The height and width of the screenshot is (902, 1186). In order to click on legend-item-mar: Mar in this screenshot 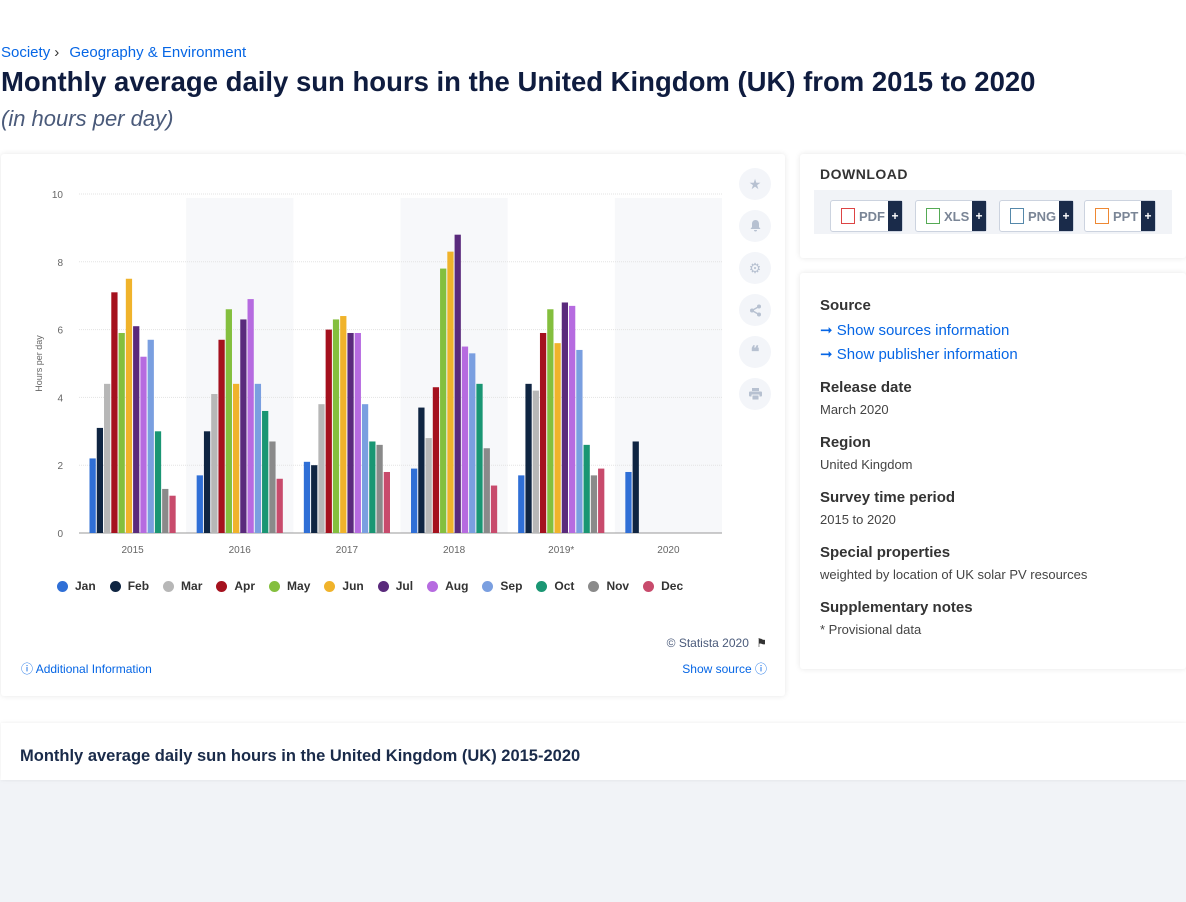, I will do `click(182, 586)`.